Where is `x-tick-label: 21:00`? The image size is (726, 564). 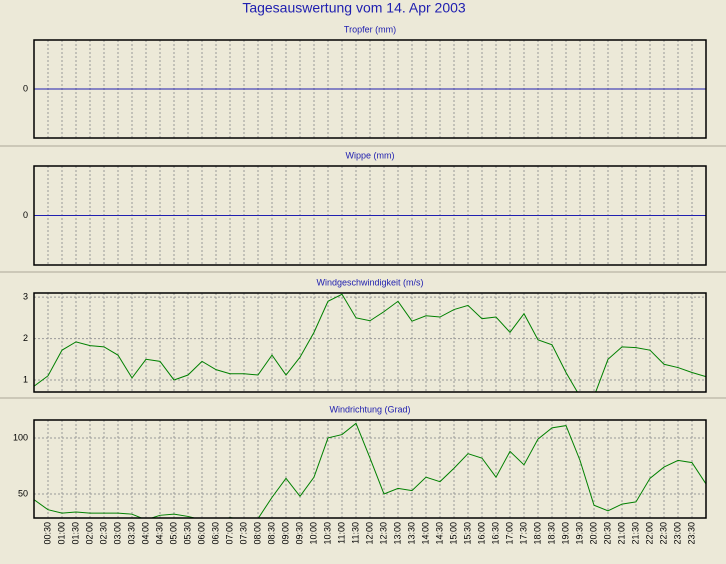
x-tick-label: 21:00 is located at coordinates (621, 533).